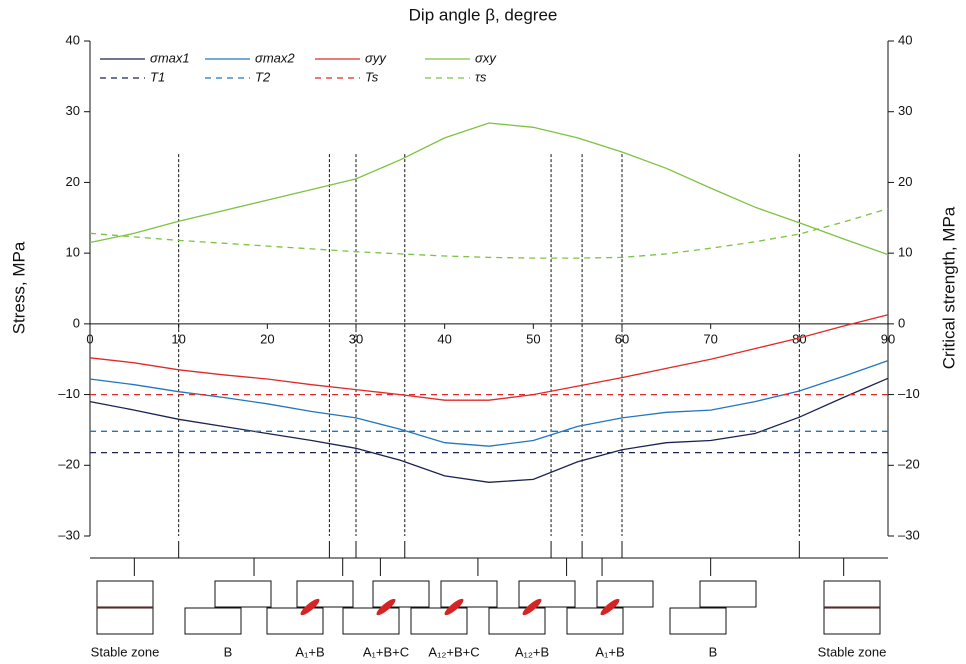 The height and width of the screenshot is (664, 966). Describe the element at coordinates (948, 287) in the screenshot. I see `y2-axis-label: Critical strength, MPa` at that location.